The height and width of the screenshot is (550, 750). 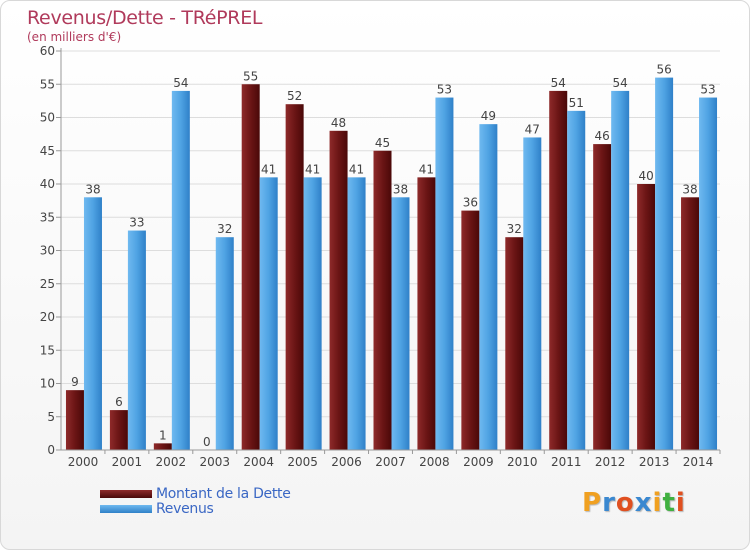 What do you see at coordinates (645, 176) in the screenshot?
I see `data-label: 40` at bounding box center [645, 176].